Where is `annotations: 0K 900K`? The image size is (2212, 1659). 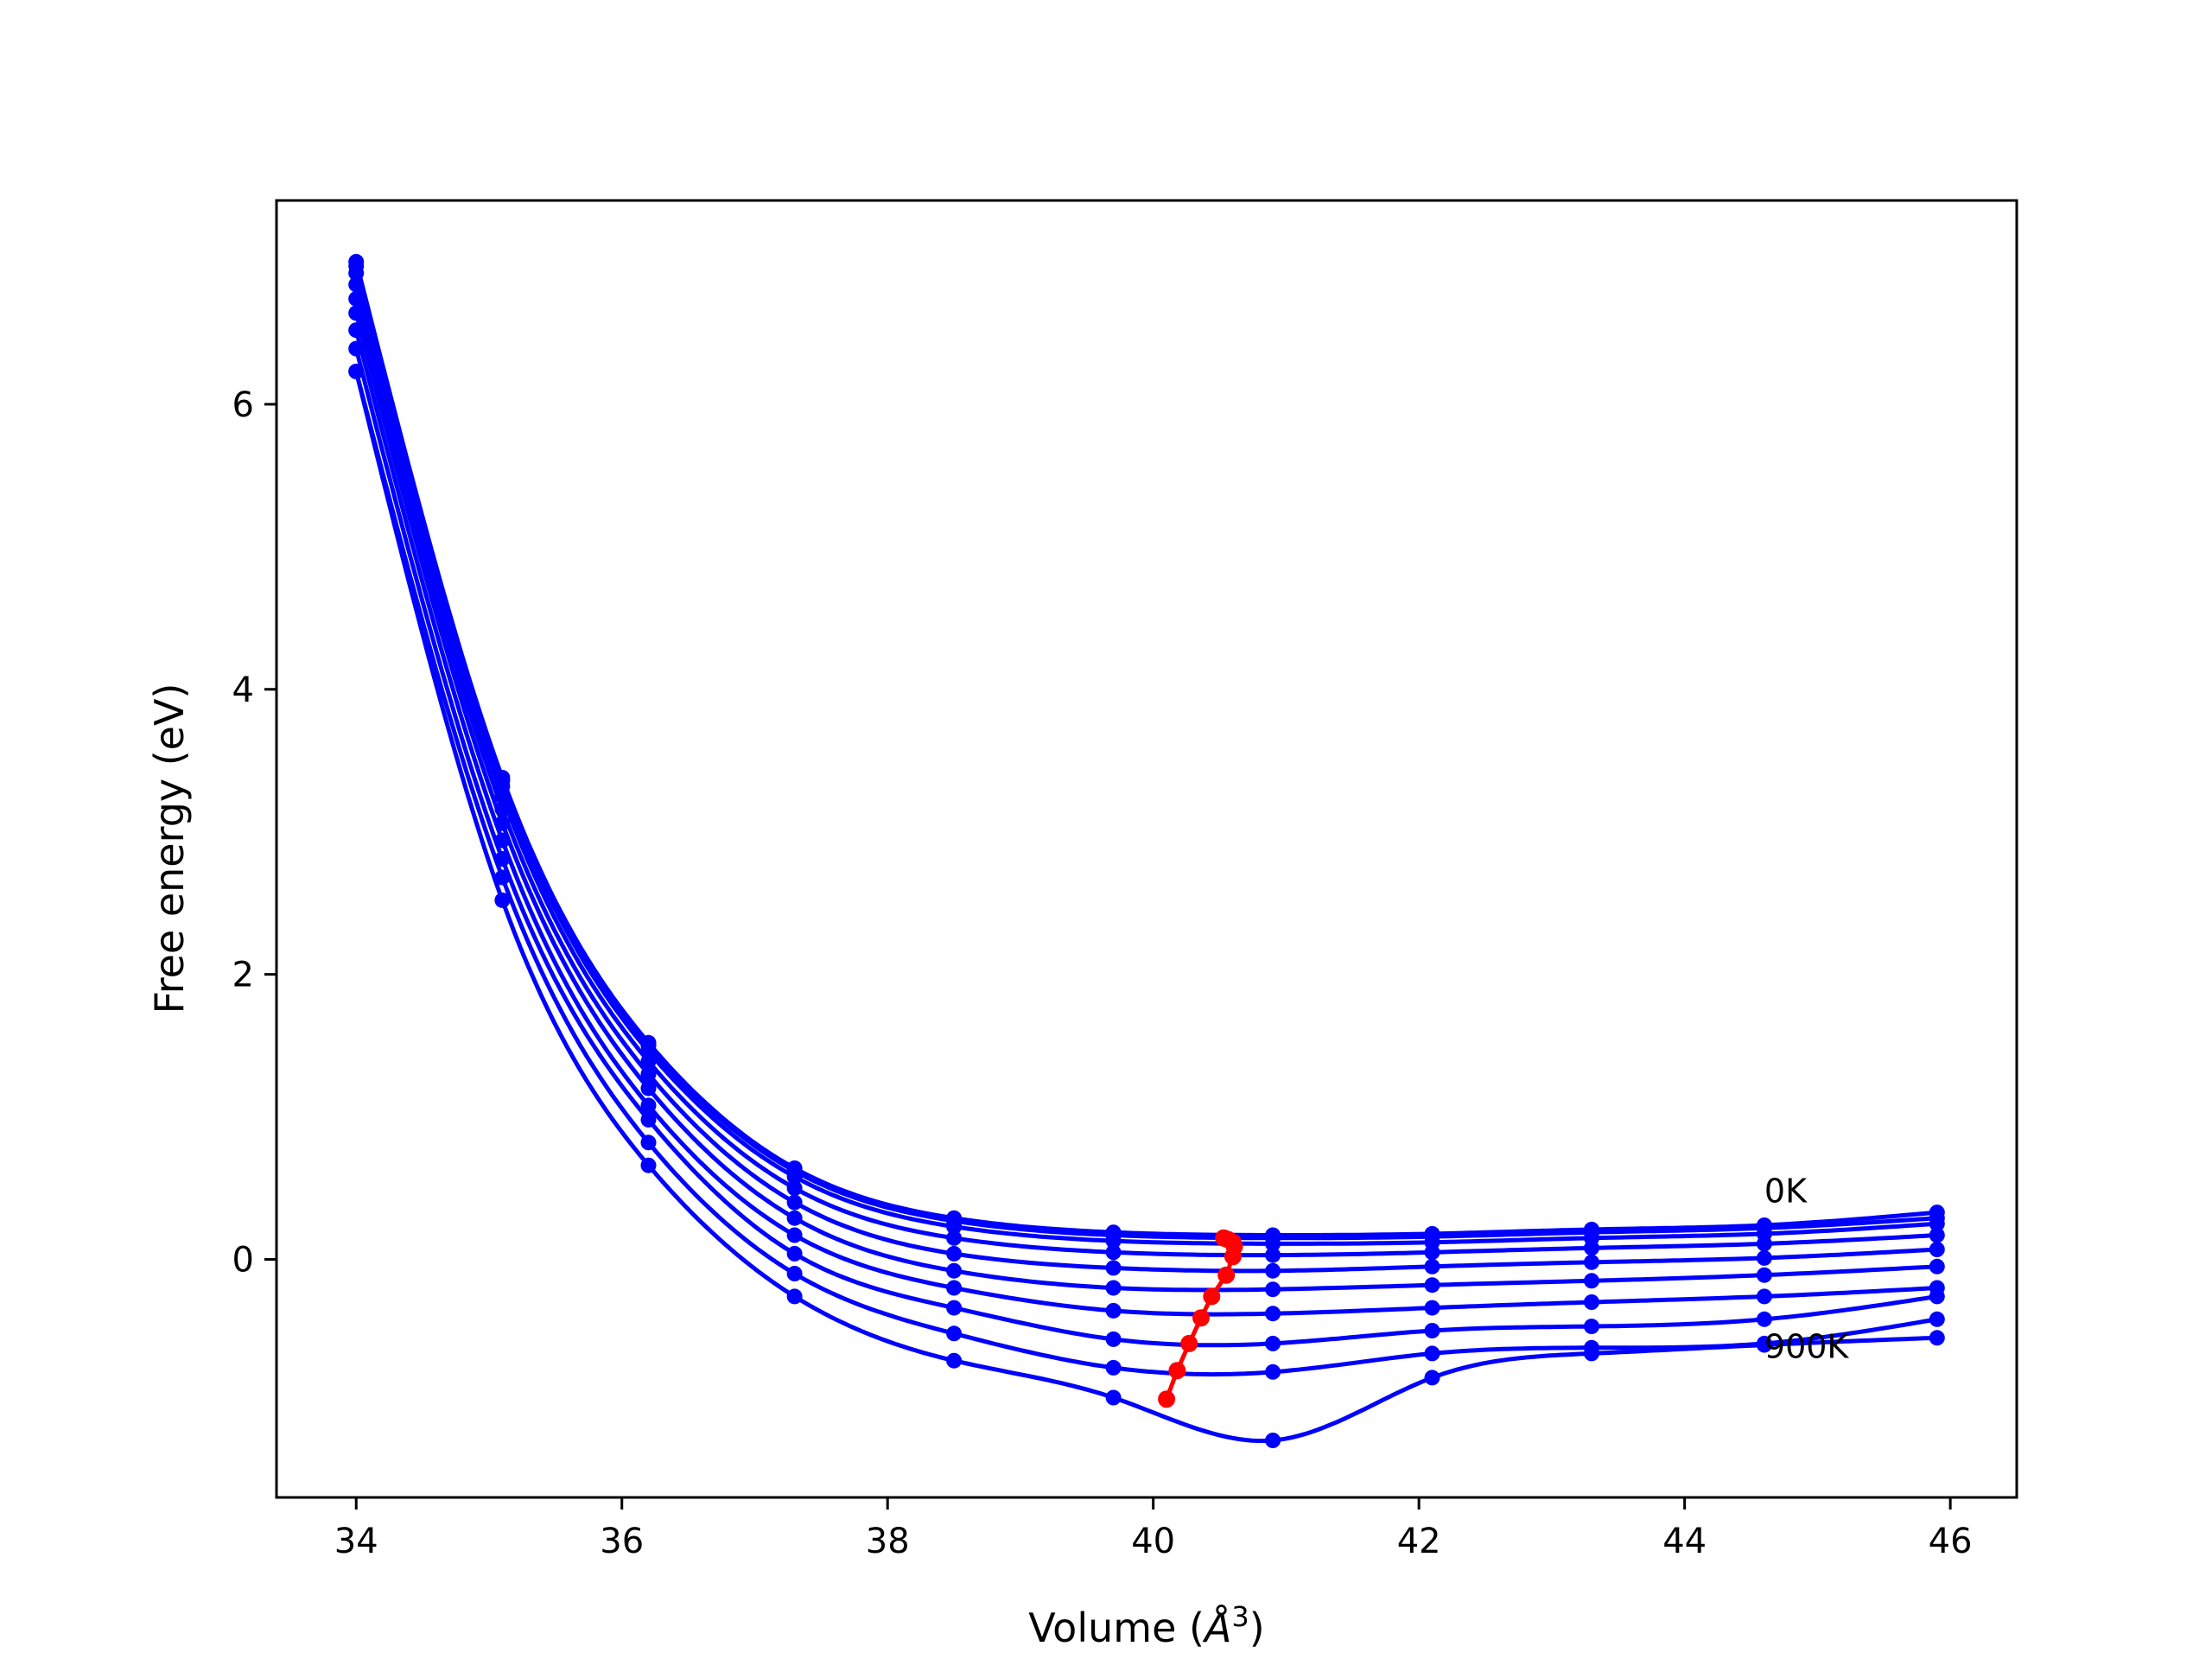
annotations: 0K 900K is located at coordinates (1807, 1269).